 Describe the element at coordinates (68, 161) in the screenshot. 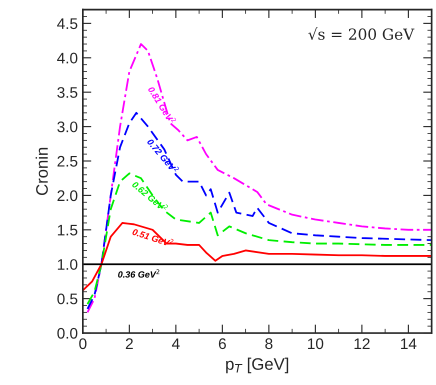

I see `y-tick-label: 2.5` at that location.